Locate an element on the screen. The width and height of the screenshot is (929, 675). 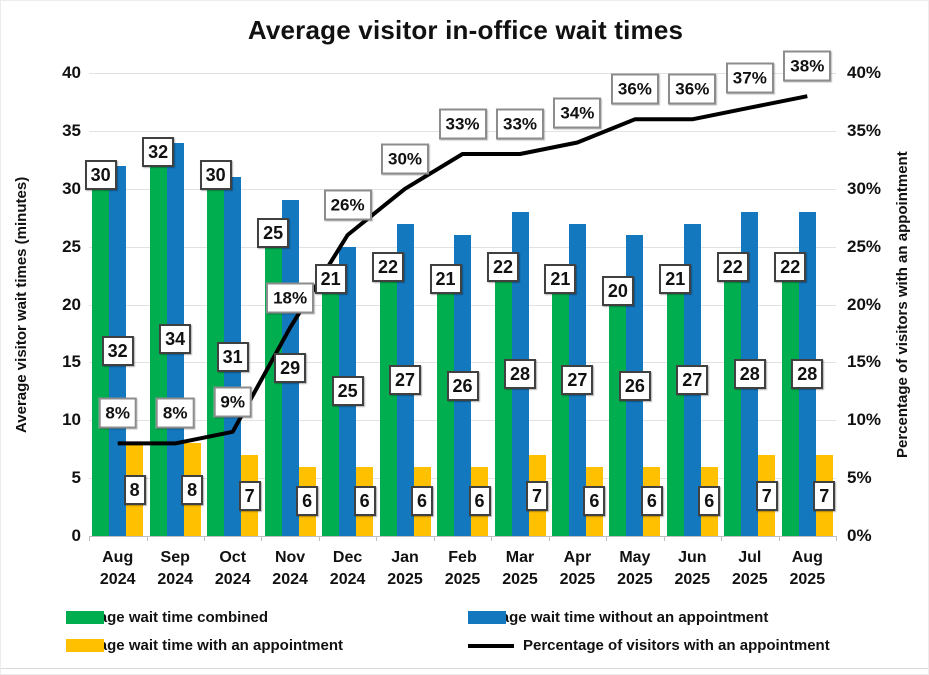
y-axis-tick-label-left: 25 is located at coordinates (71, 246).